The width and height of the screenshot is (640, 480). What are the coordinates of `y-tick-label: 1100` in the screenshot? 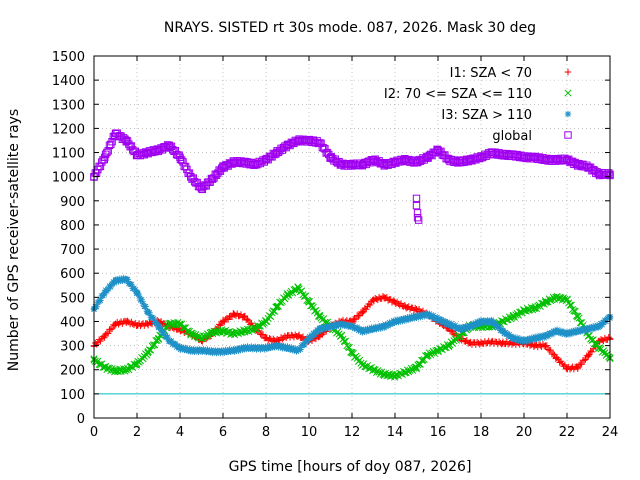 It's located at (68, 154).